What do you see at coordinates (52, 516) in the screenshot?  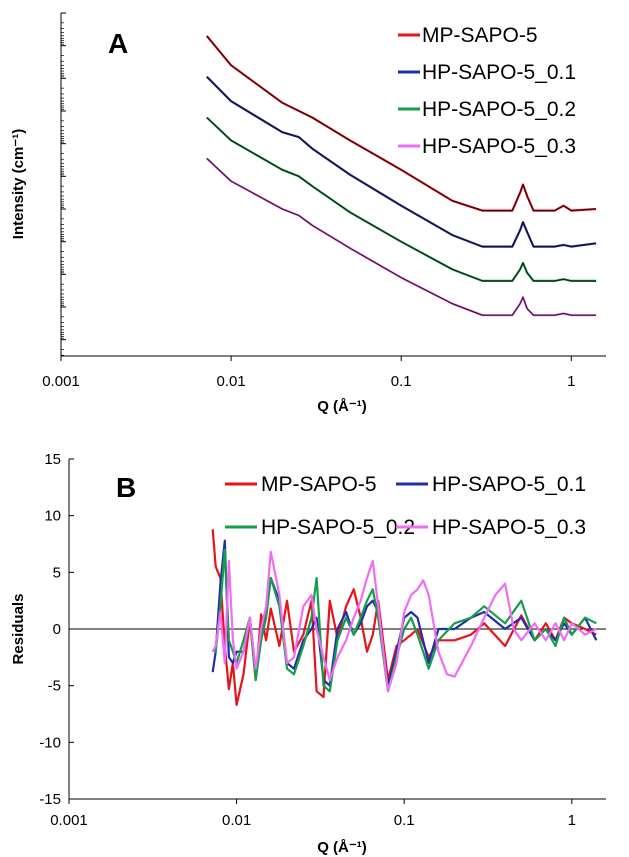 I see `y-tick-label: 10` at bounding box center [52, 516].